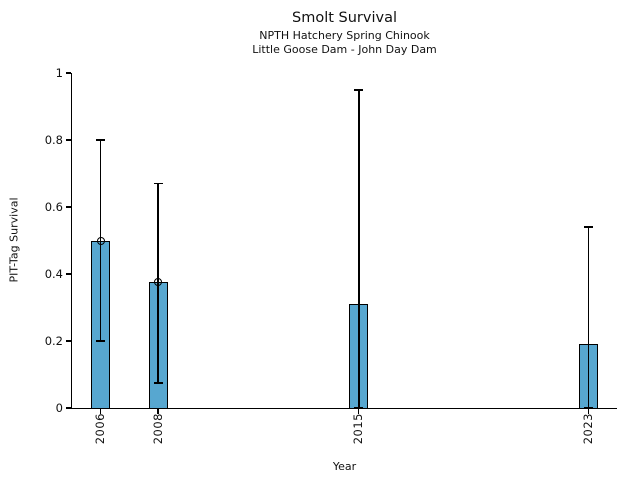 This screenshot has height=480, width=640. Describe the element at coordinates (344, 18) in the screenshot. I see `chart-title: Smolt Survival` at that location.